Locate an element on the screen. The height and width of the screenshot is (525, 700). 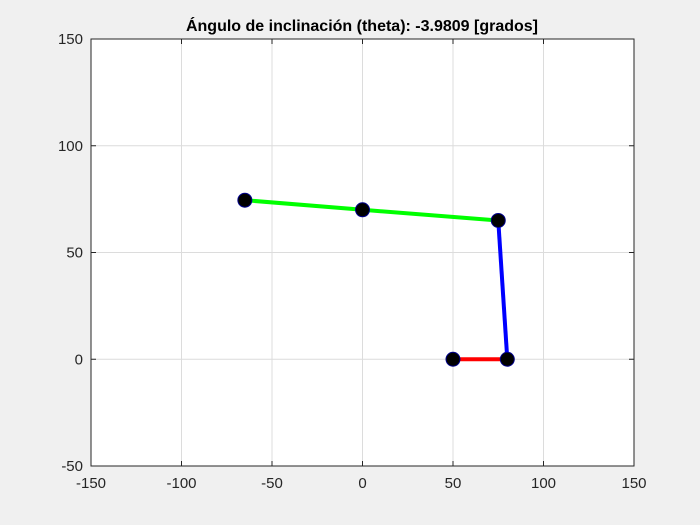
x-tick-label: 150 is located at coordinates (633, 483).